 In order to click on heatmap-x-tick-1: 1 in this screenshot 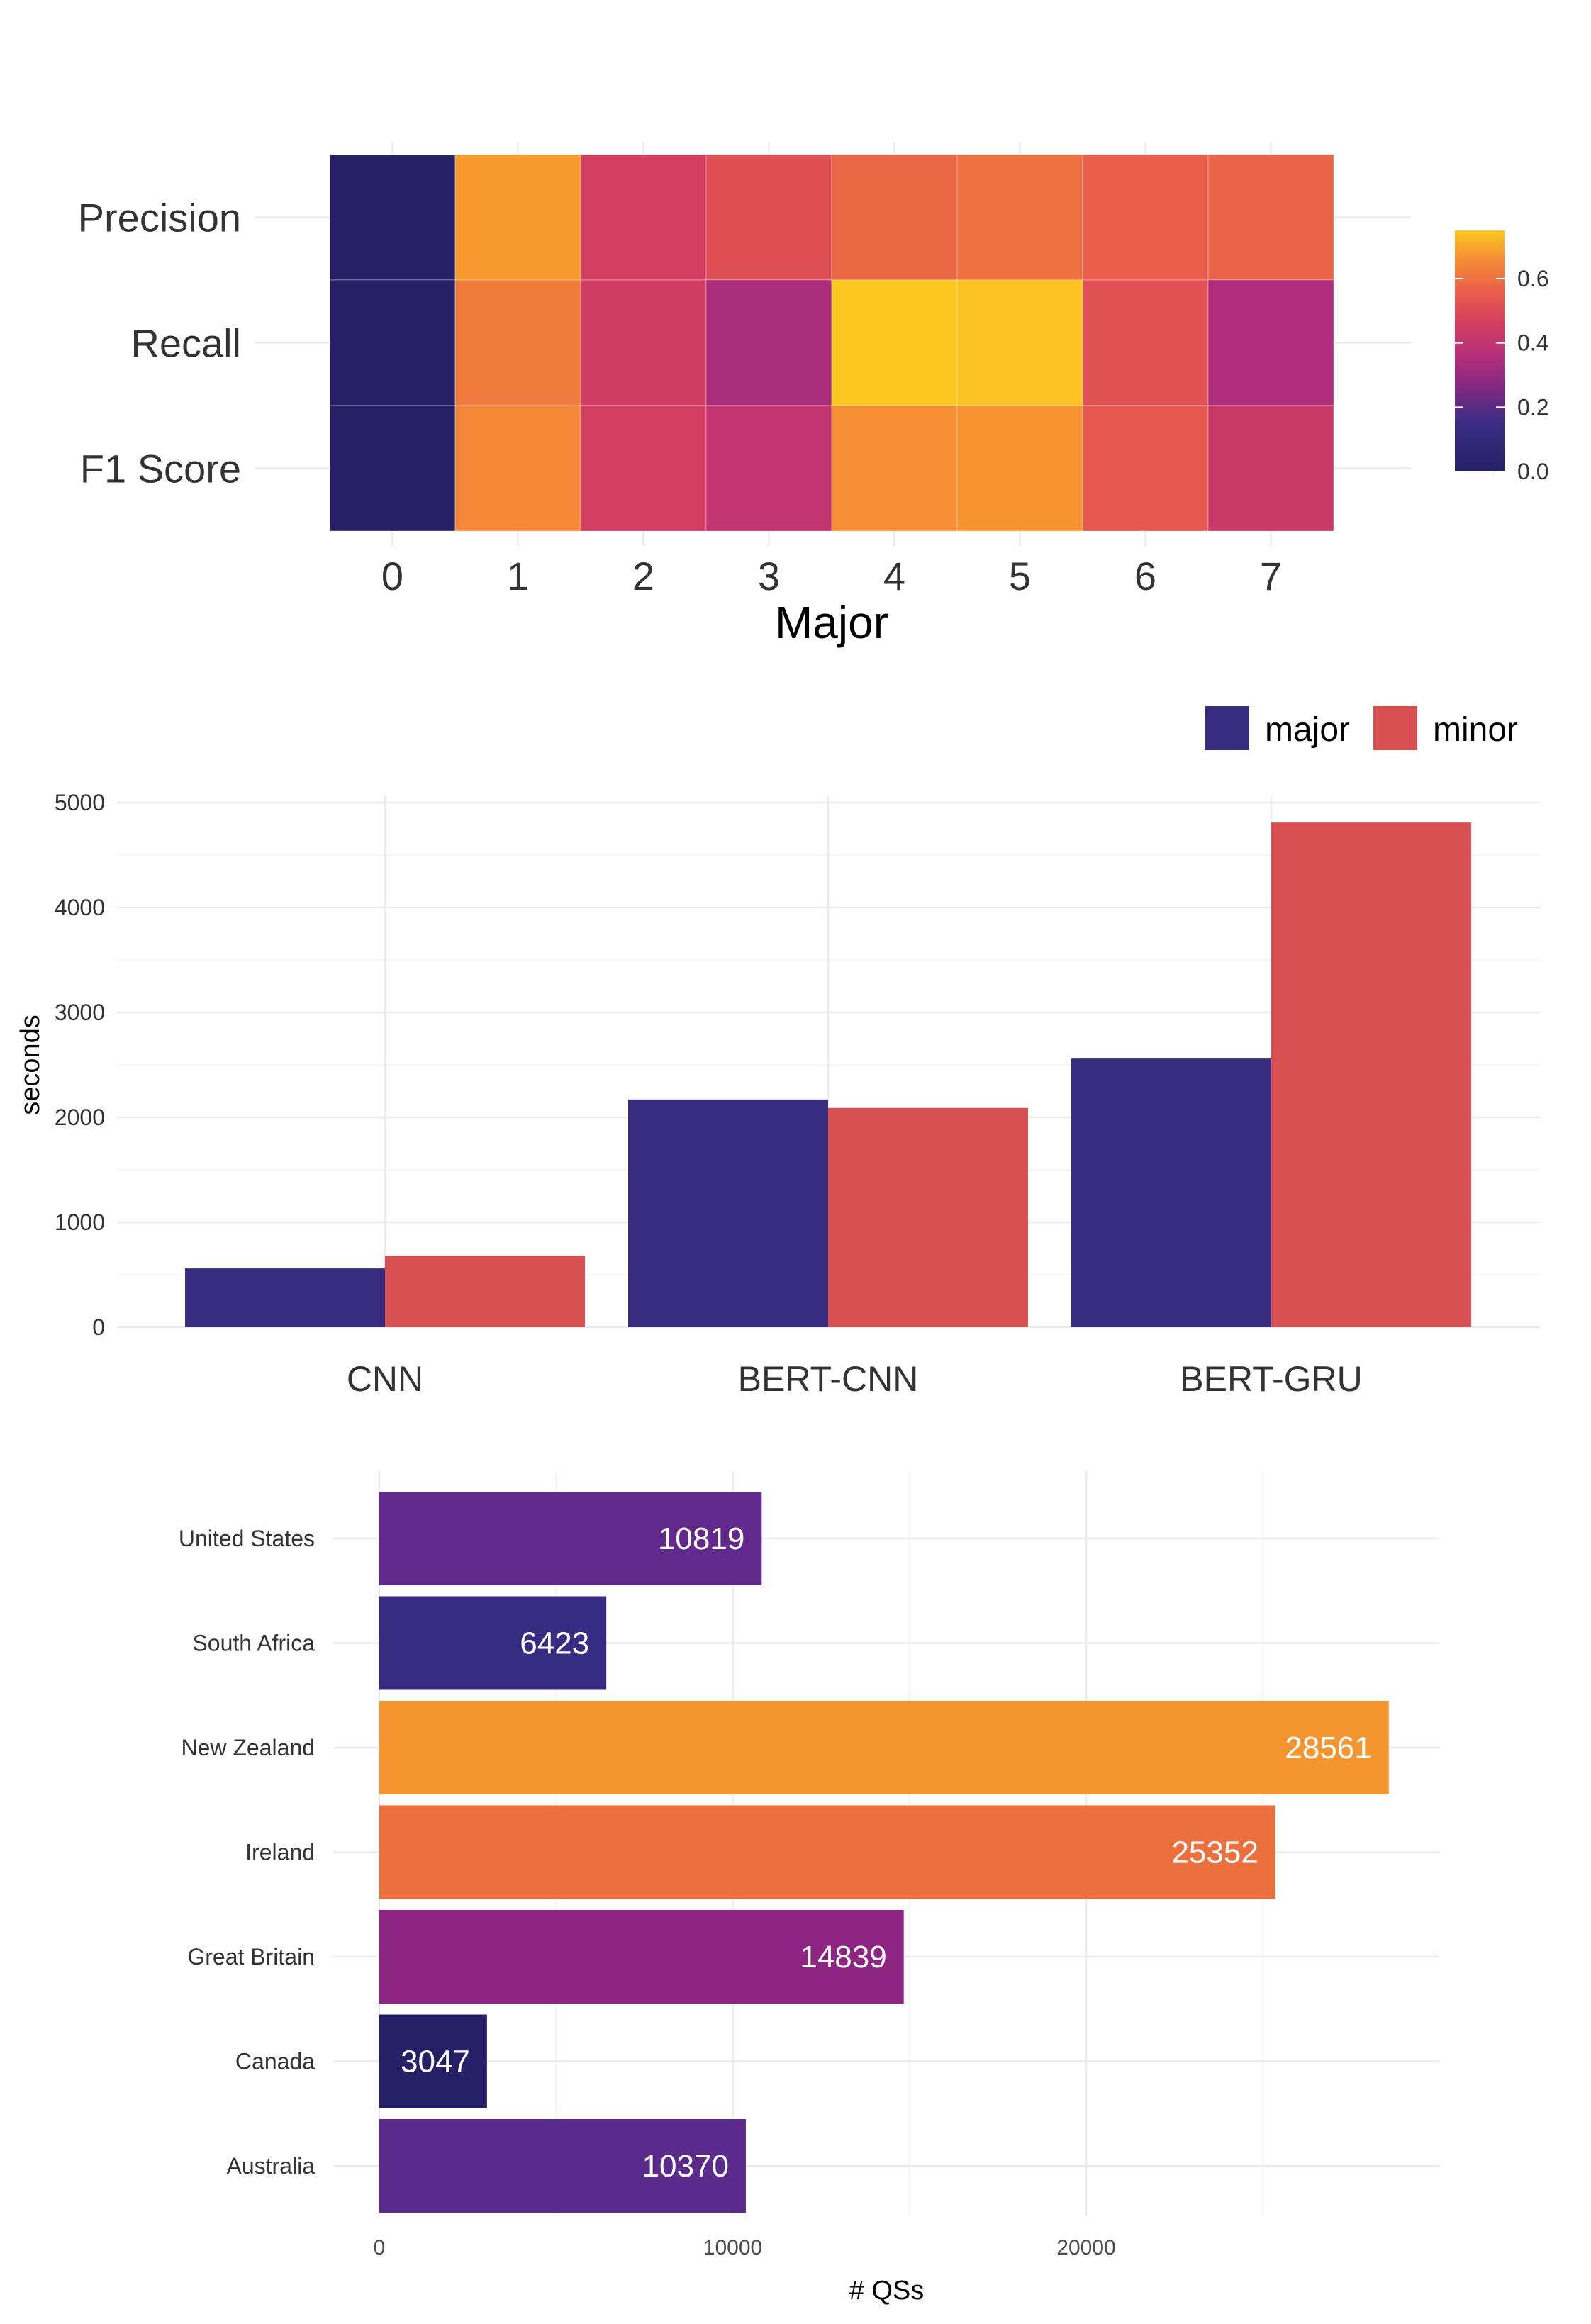, I will do `click(518, 576)`.